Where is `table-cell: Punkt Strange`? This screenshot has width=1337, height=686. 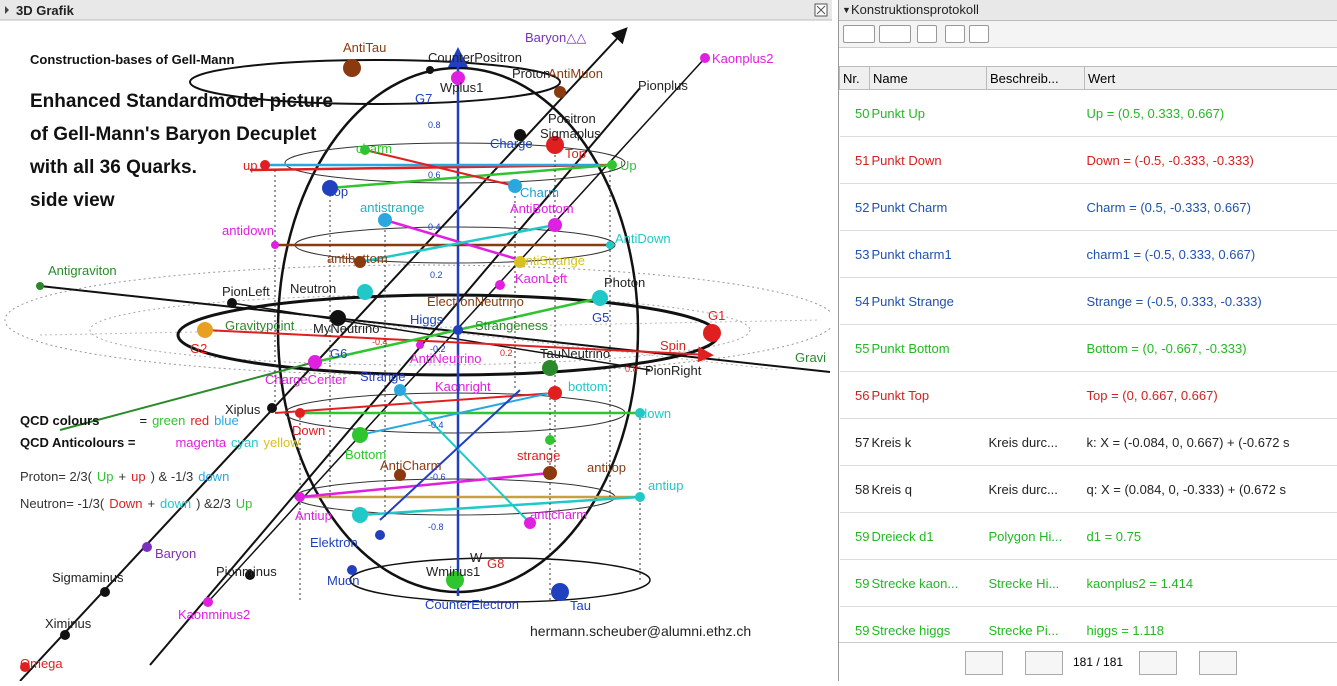
table-cell: Punkt Strange is located at coordinates (928, 301).